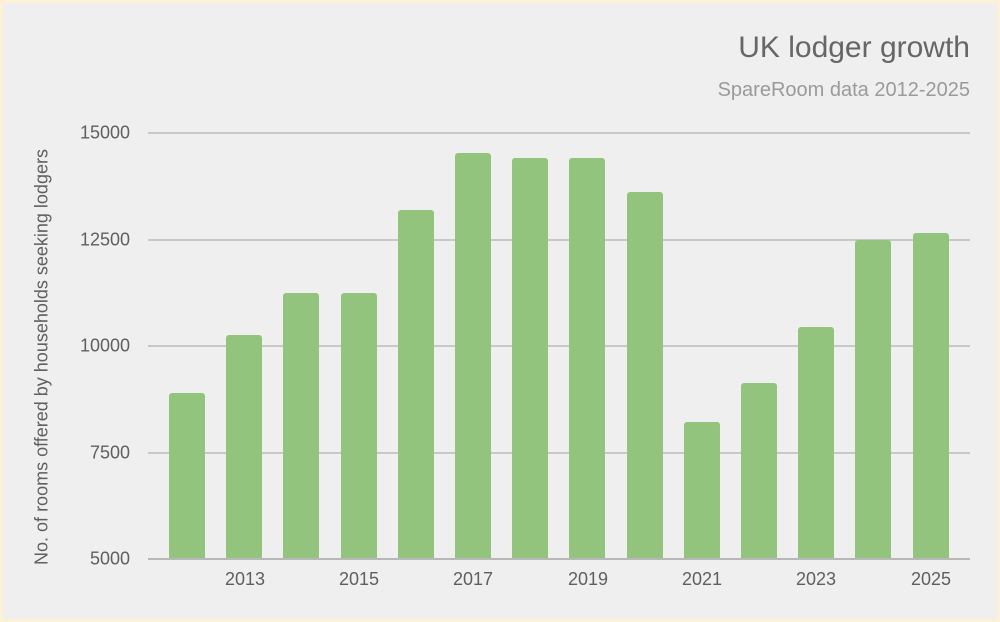 This screenshot has width=1000, height=622. I want to click on bar-2023, so click(816, 442).